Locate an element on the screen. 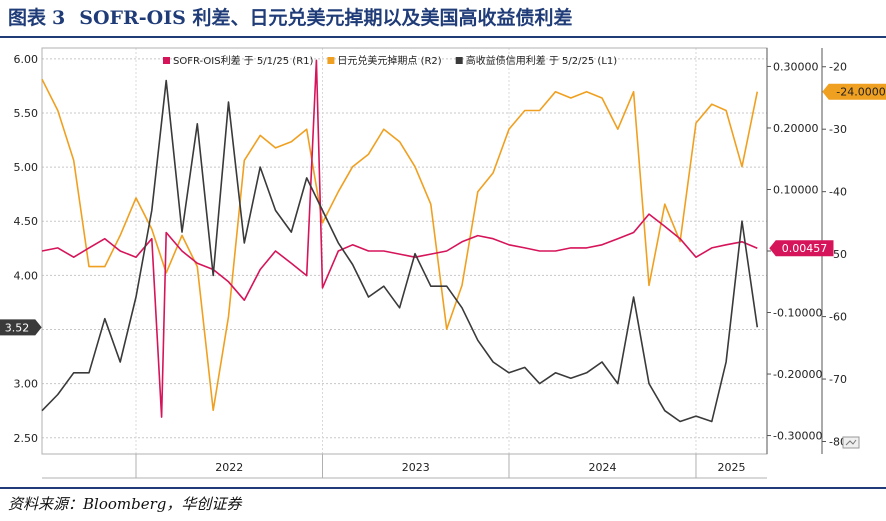  value-tag-1: -24.0000 is located at coordinates (854, 91).